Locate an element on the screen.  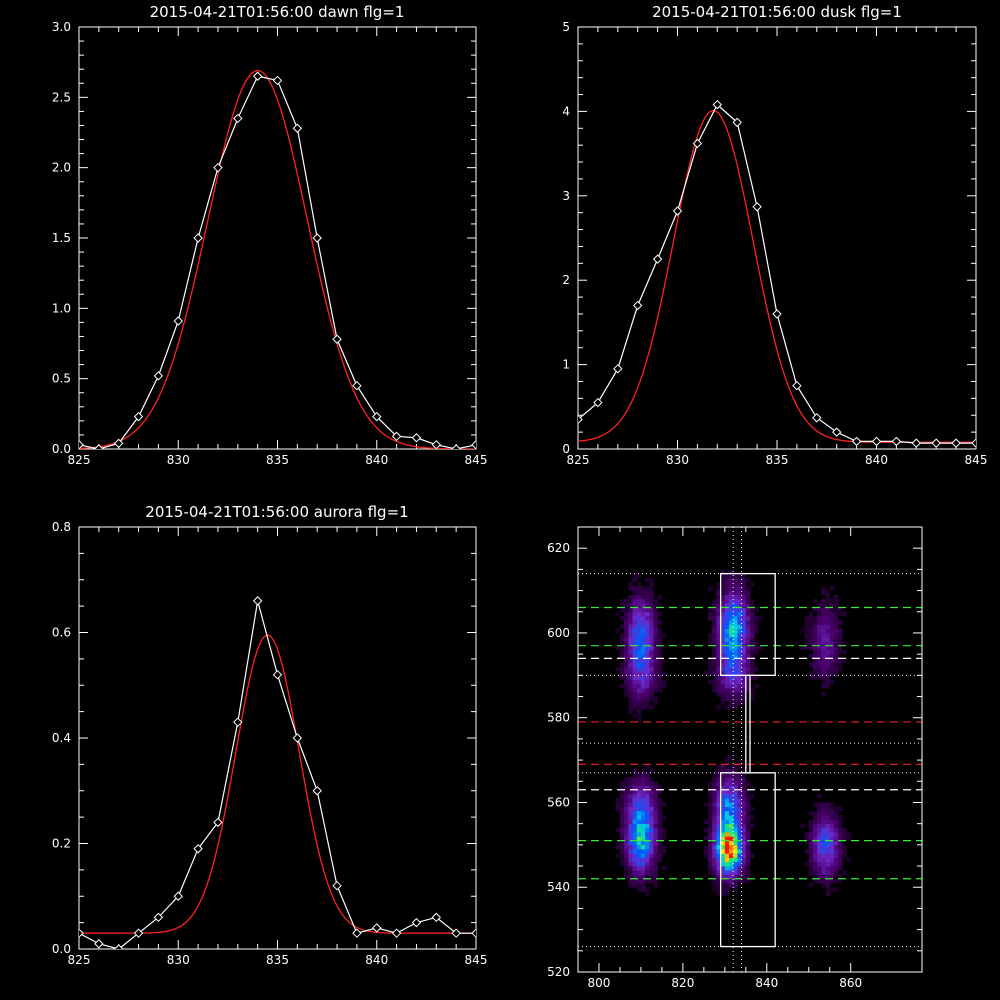
dusk-data-point is located at coordinates (777, 314).